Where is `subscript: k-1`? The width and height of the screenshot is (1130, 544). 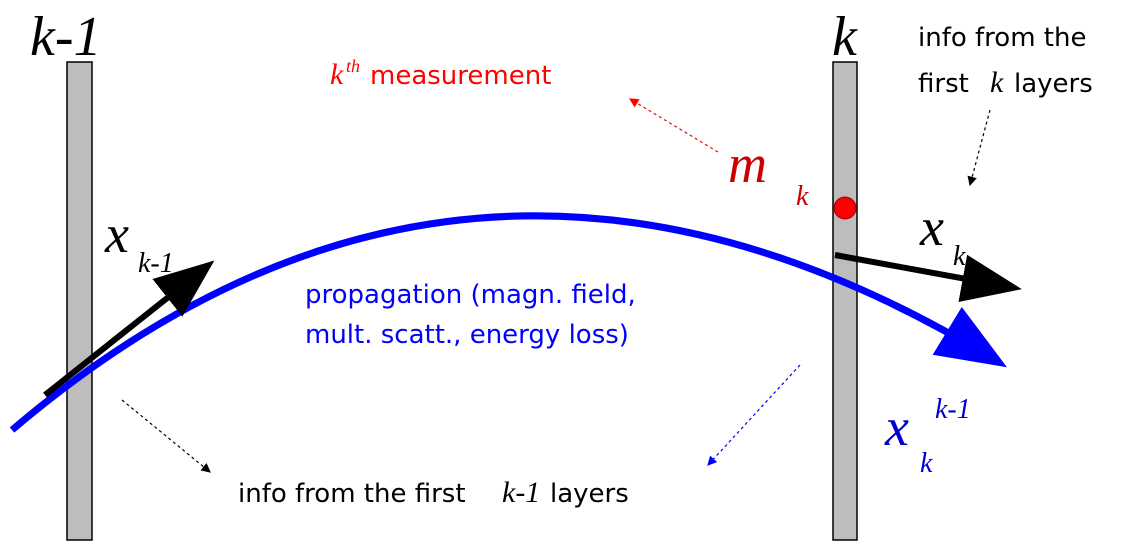 subscript: k-1 is located at coordinates (156, 263).